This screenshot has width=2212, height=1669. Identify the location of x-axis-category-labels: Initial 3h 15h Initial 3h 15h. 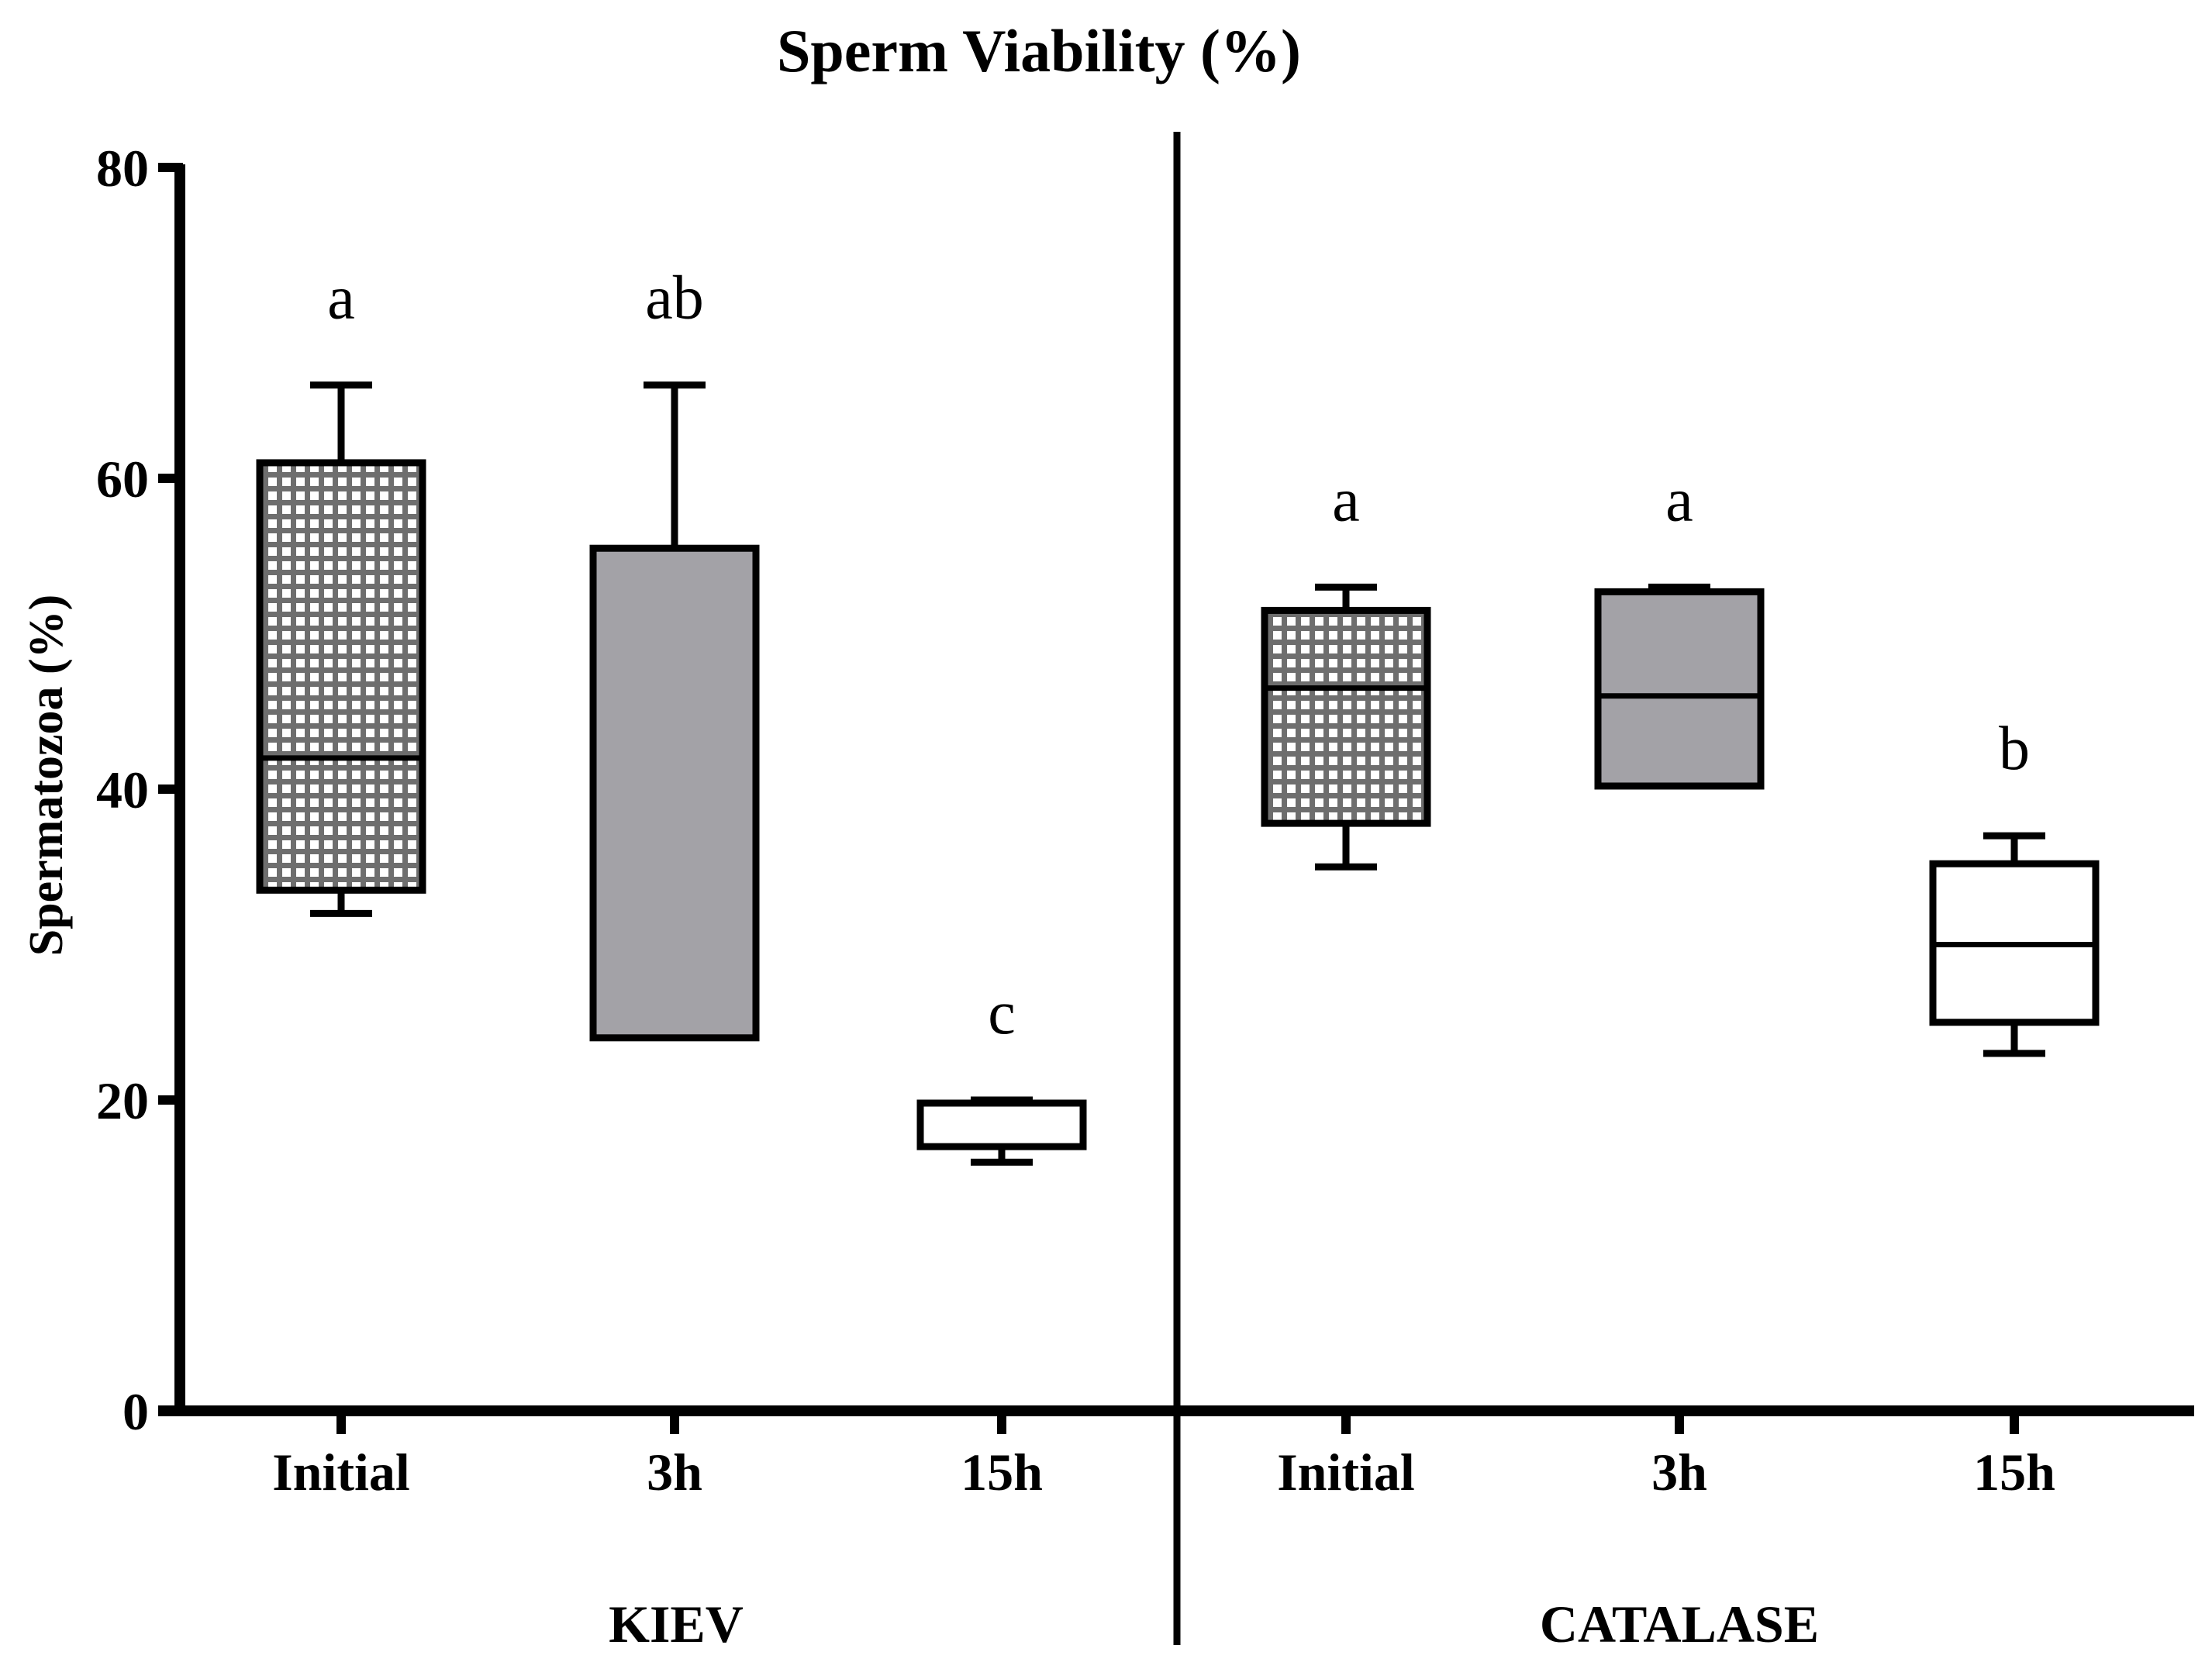
(1163, 1456).